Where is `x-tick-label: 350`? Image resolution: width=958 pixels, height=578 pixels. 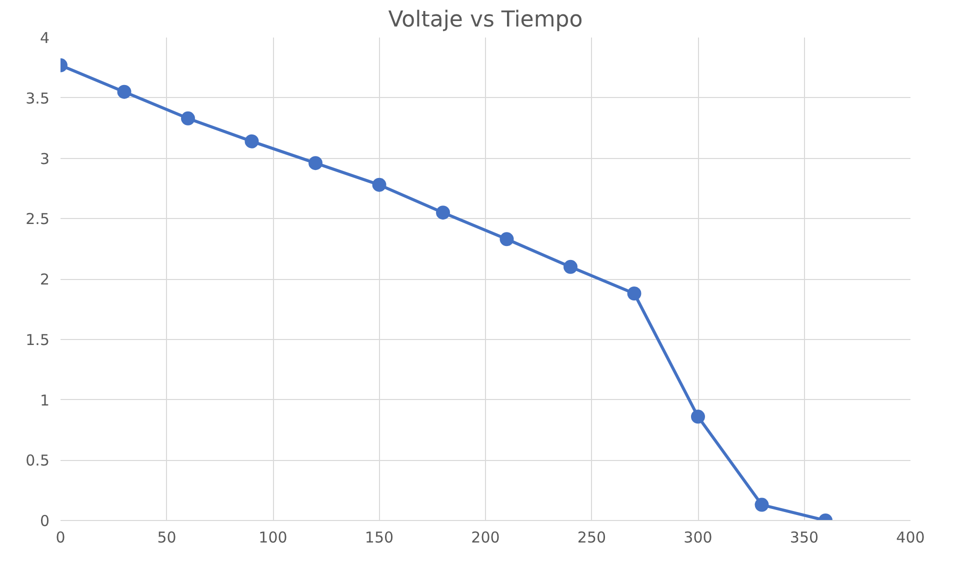
x-tick-label: 350 is located at coordinates (804, 537).